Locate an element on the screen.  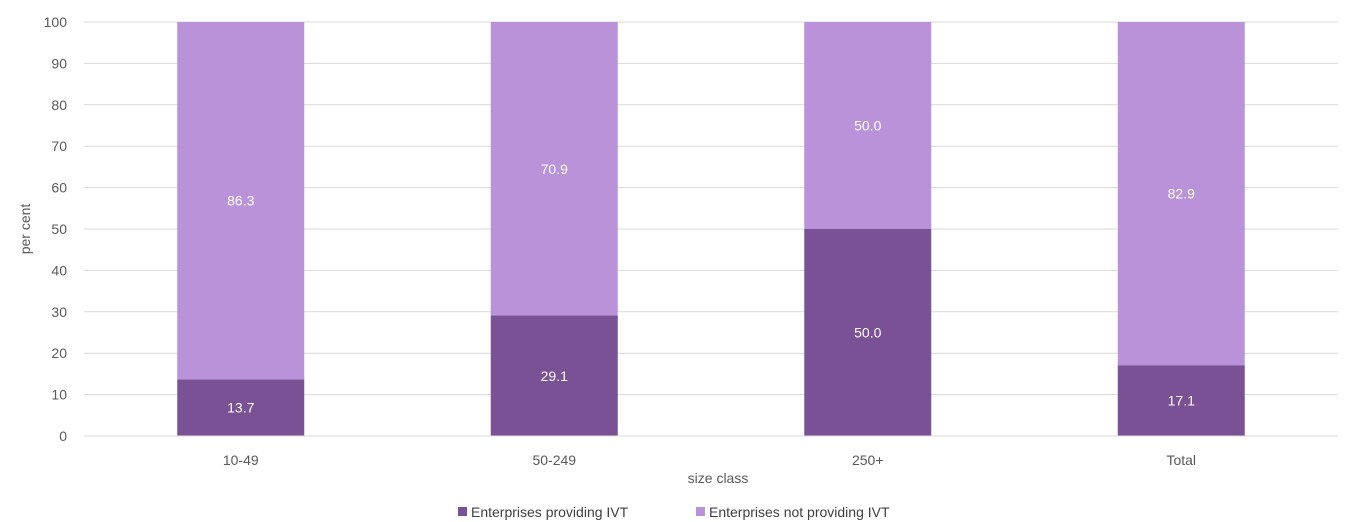
data-label-providing-250+: 50.0 is located at coordinates (867, 333).